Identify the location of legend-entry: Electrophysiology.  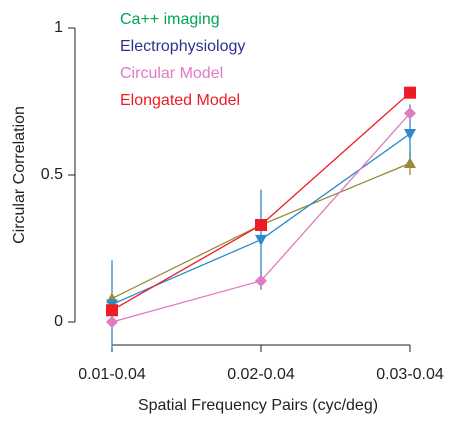
(182, 46).